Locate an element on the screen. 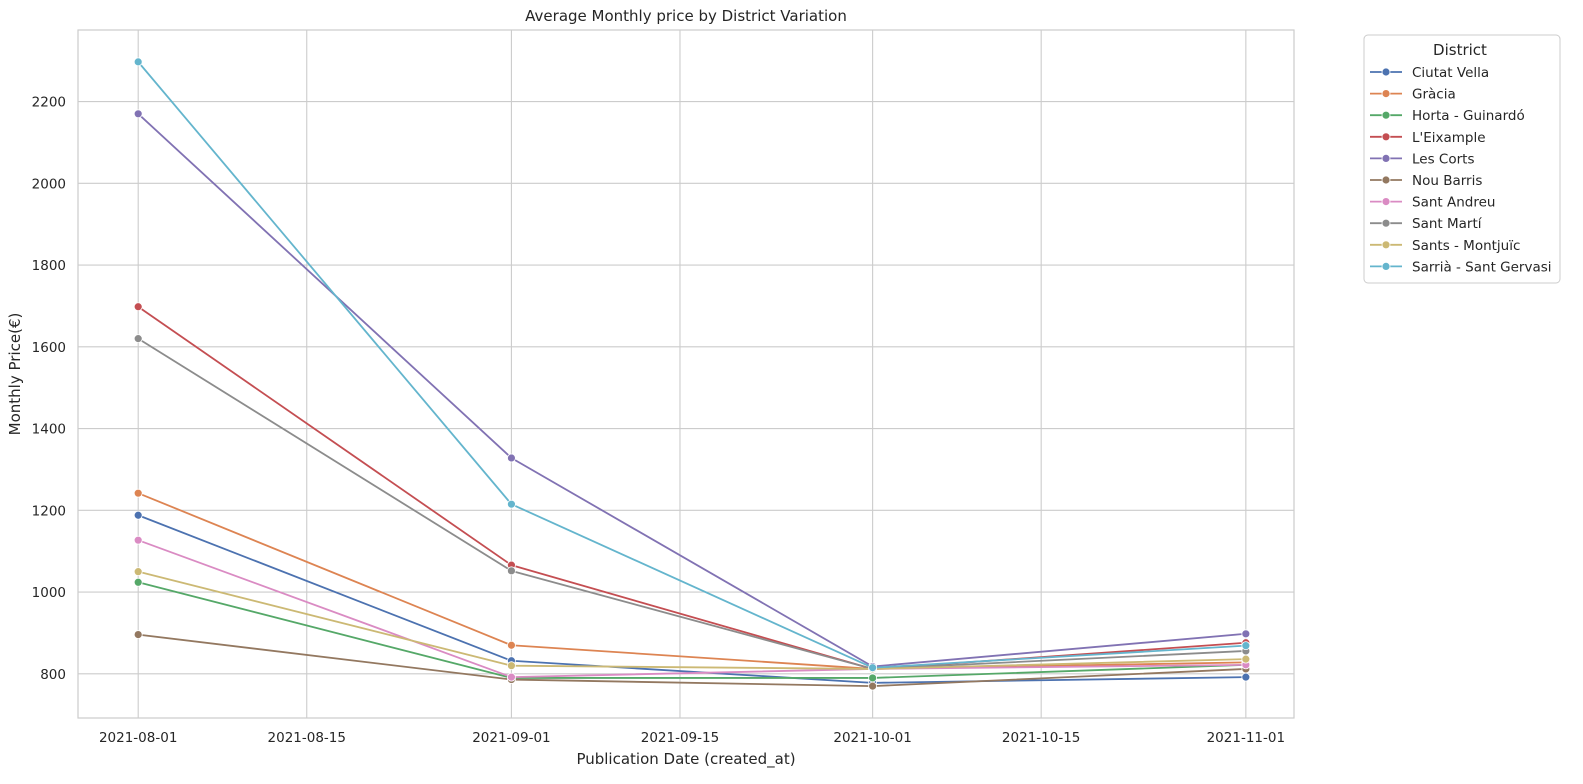 This screenshot has height=784, width=1583. x-tick-label: 2021-09-15 is located at coordinates (680, 738).